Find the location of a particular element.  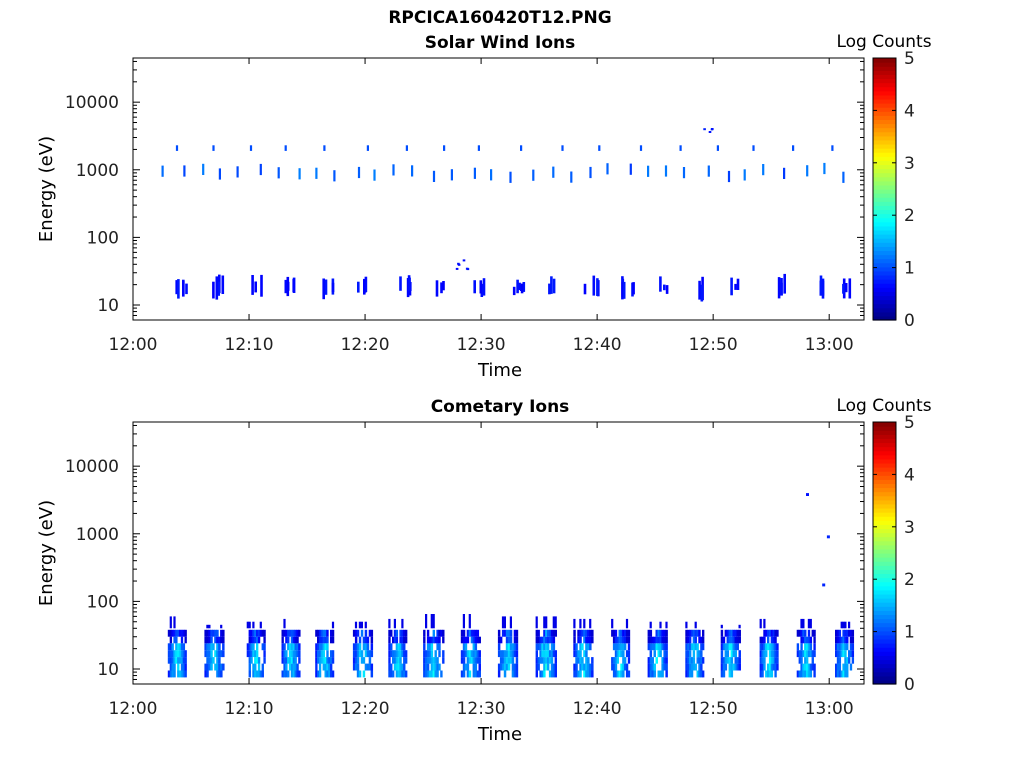

colorbar-frame is located at coordinates (884, 553).